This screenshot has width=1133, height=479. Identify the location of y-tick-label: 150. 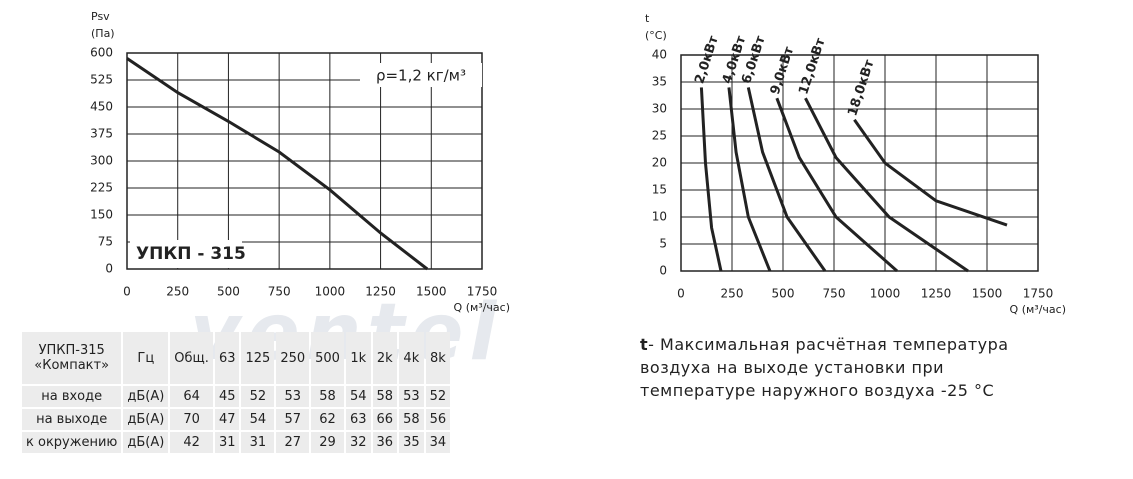
(101, 215).